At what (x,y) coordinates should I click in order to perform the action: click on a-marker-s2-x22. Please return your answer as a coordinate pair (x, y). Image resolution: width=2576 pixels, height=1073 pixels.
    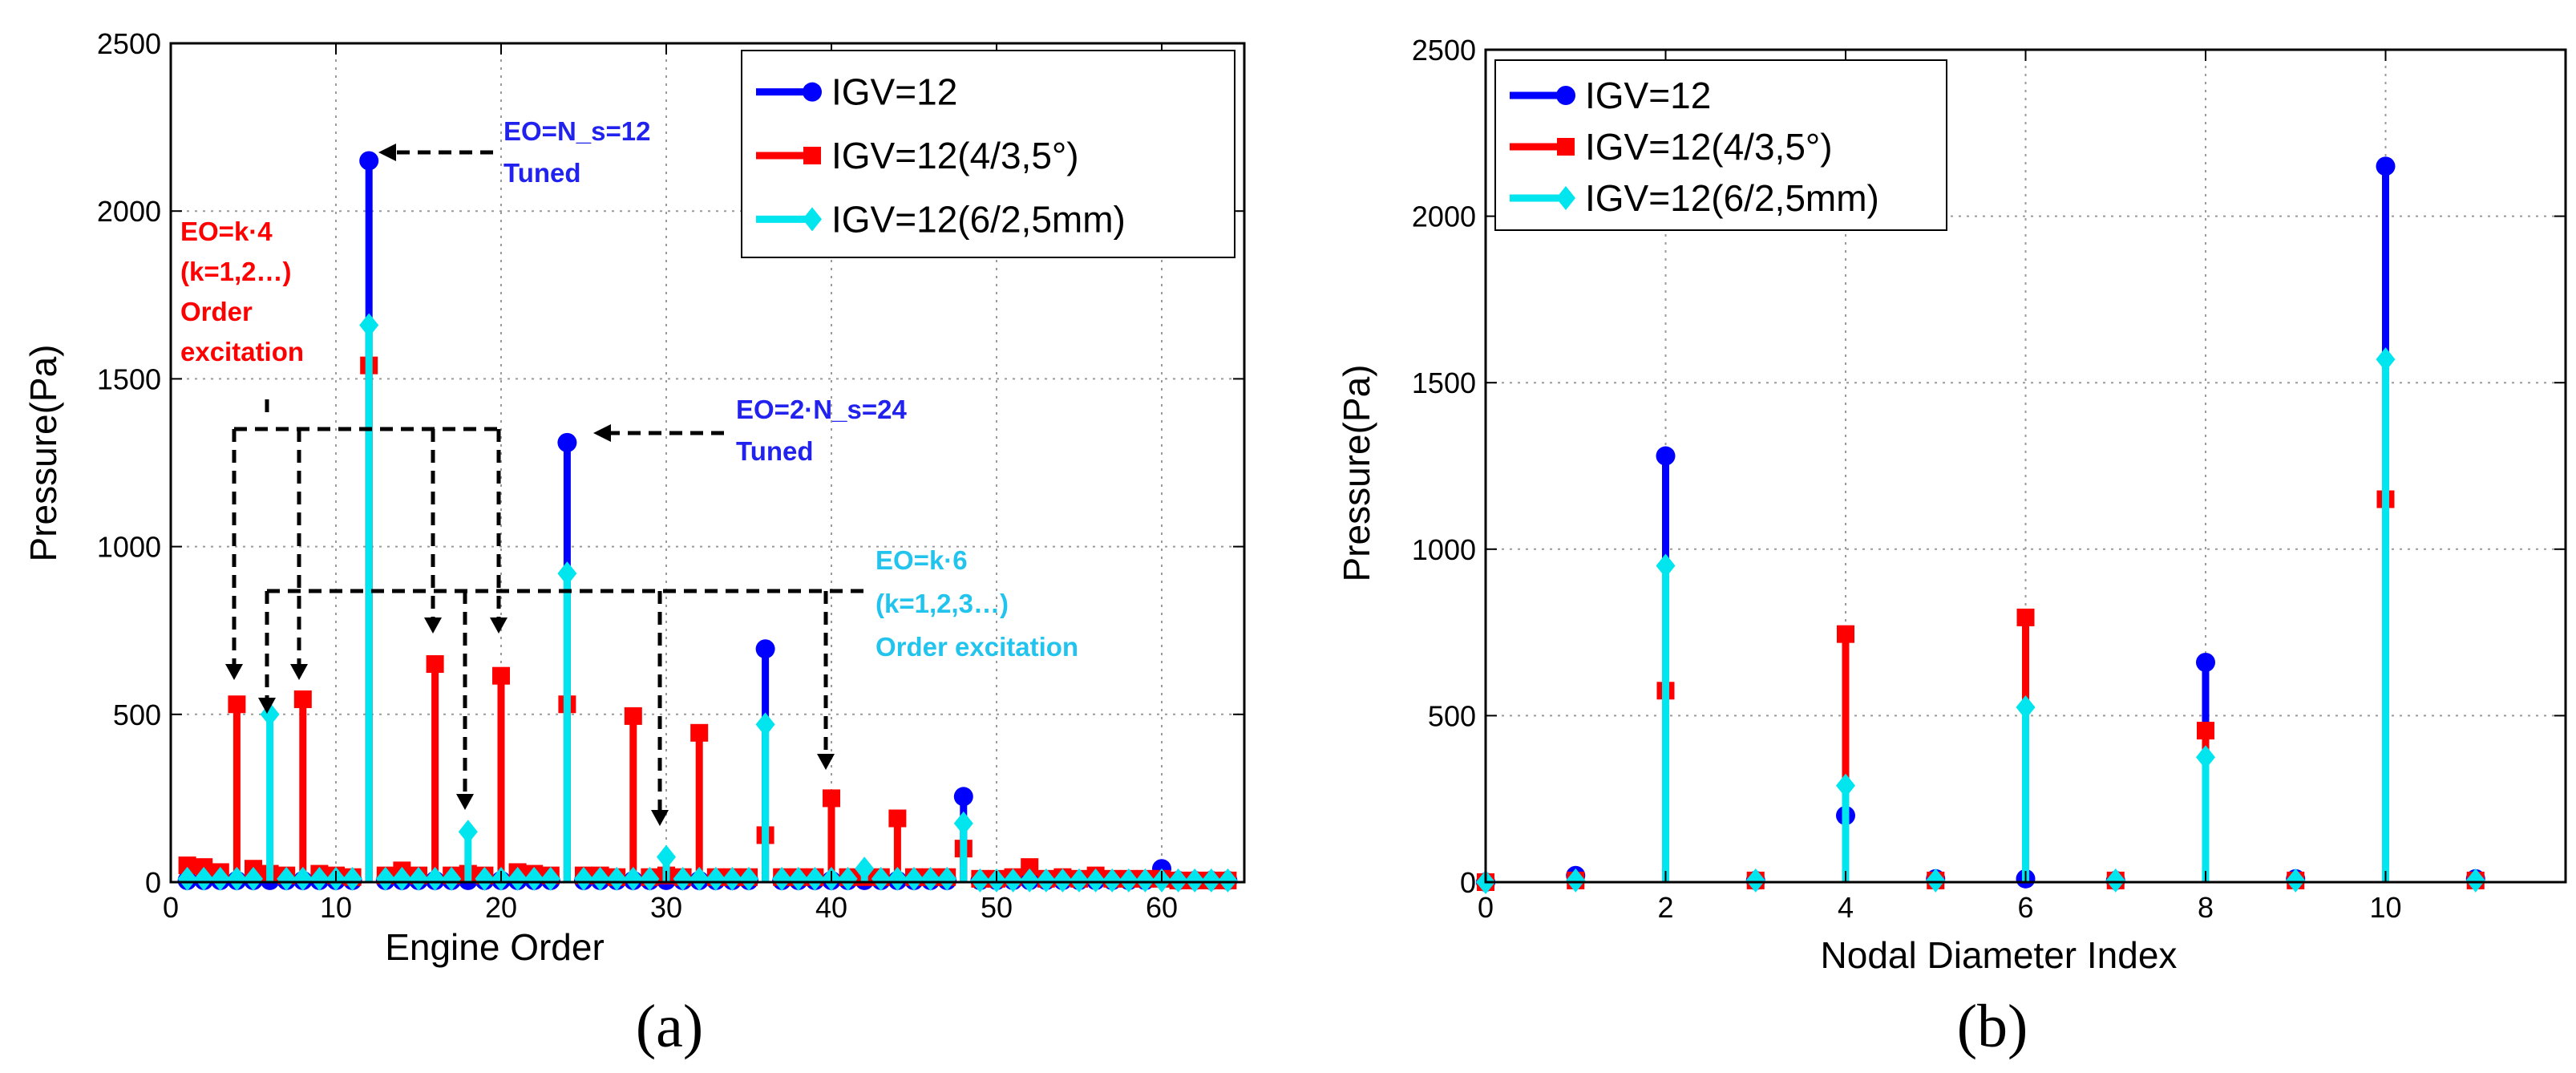
    Looking at the image, I should click on (534, 878).